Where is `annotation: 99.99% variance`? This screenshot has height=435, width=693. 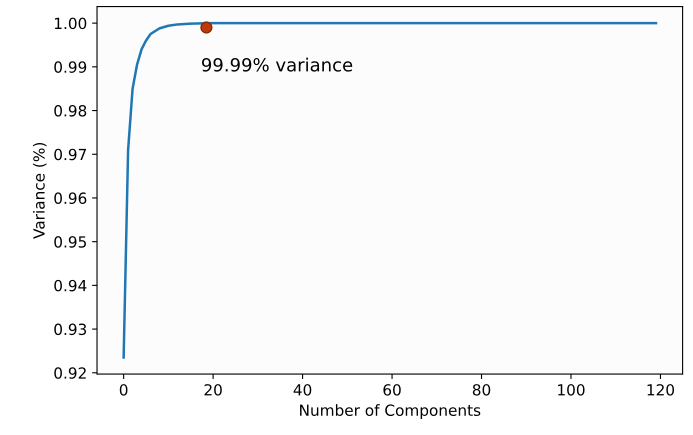 annotation: 99.99% variance is located at coordinates (277, 65).